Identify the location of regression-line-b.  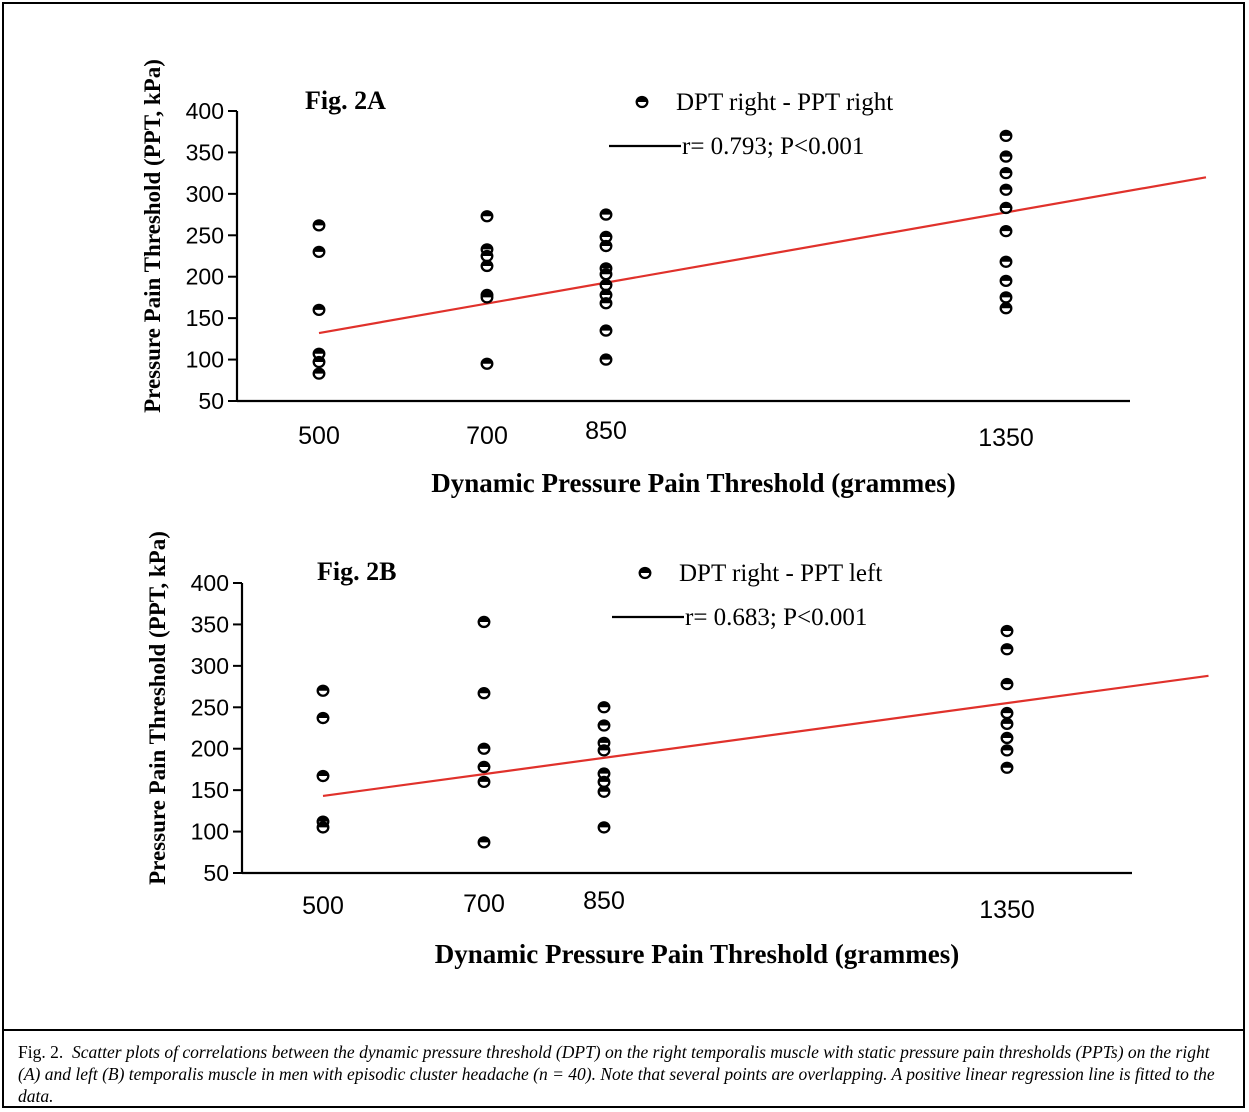
(765, 736).